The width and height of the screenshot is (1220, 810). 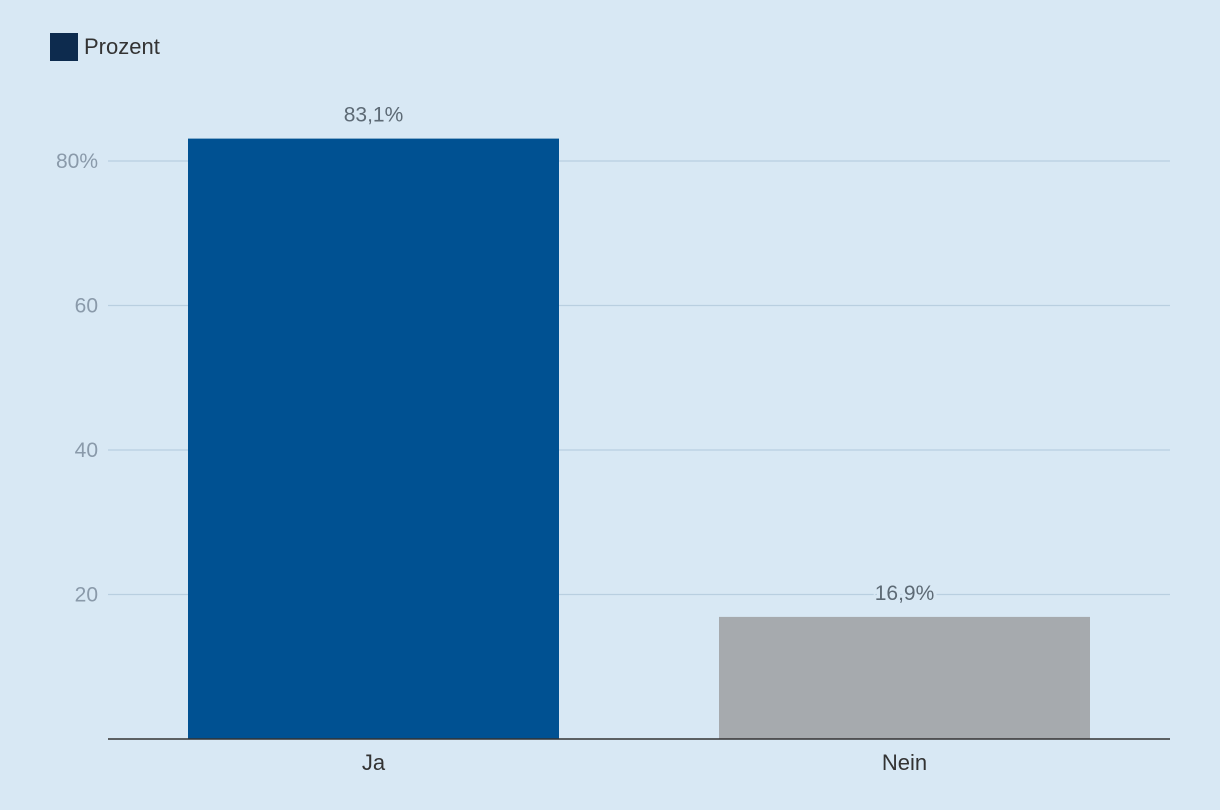 What do you see at coordinates (86, 595) in the screenshot?
I see `y-tick-label: 20` at bounding box center [86, 595].